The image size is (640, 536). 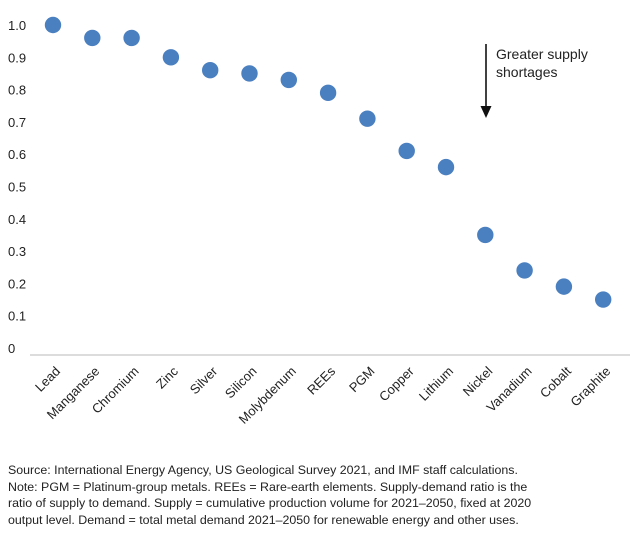 What do you see at coordinates (204, 380) in the screenshot?
I see `x-tick-label: Silver` at bounding box center [204, 380].